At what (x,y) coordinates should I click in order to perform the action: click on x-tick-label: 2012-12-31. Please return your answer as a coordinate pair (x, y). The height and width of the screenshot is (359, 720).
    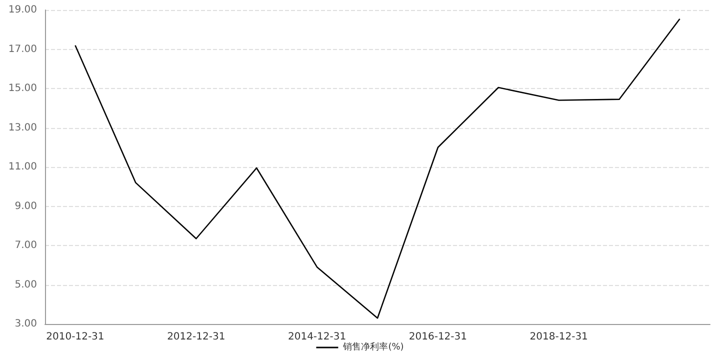
    Looking at the image, I should click on (196, 337).